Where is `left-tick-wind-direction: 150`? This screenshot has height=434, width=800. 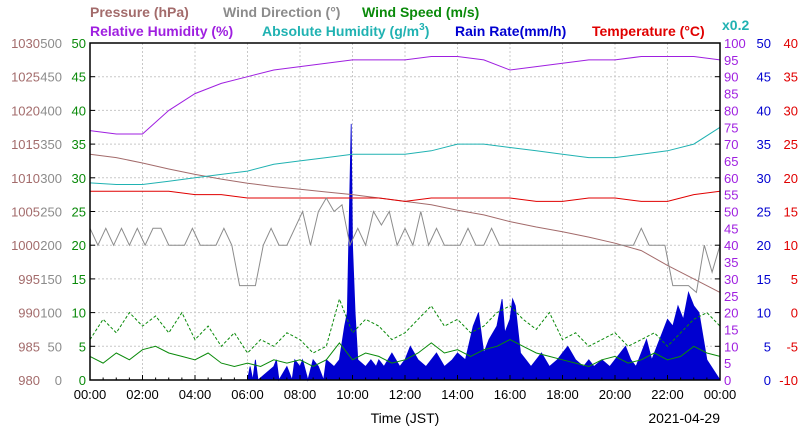 left-tick-wind-direction: 150 is located at coordinates (51, 279).